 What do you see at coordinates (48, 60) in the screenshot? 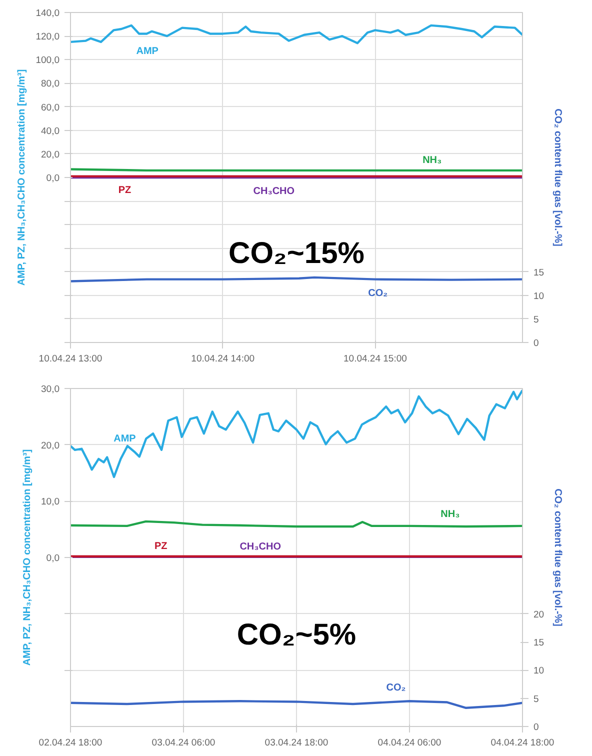
I see `y-tick-label: 100,0` at bounding box center [48, 60].